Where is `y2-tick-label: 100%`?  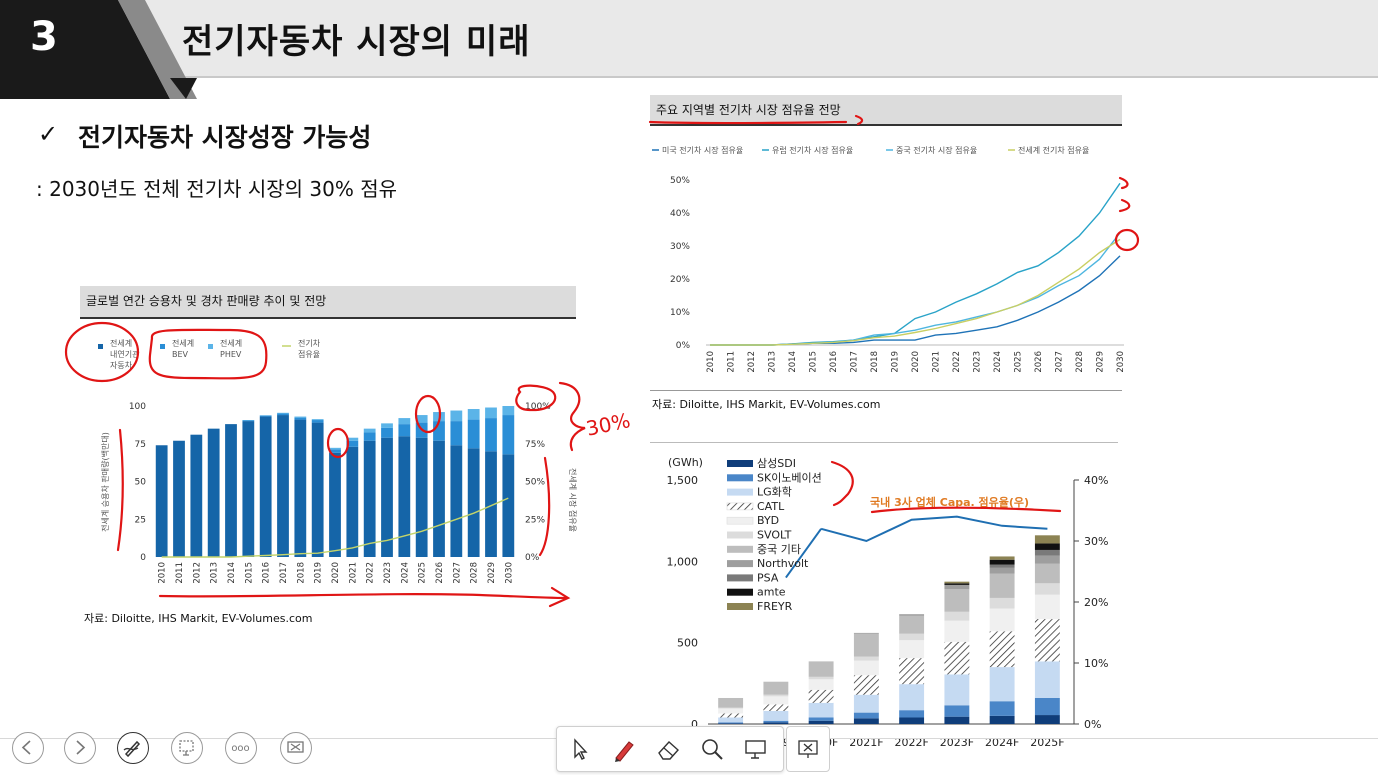
y2-tick-label: 100% is located at coordinates (538, 407).